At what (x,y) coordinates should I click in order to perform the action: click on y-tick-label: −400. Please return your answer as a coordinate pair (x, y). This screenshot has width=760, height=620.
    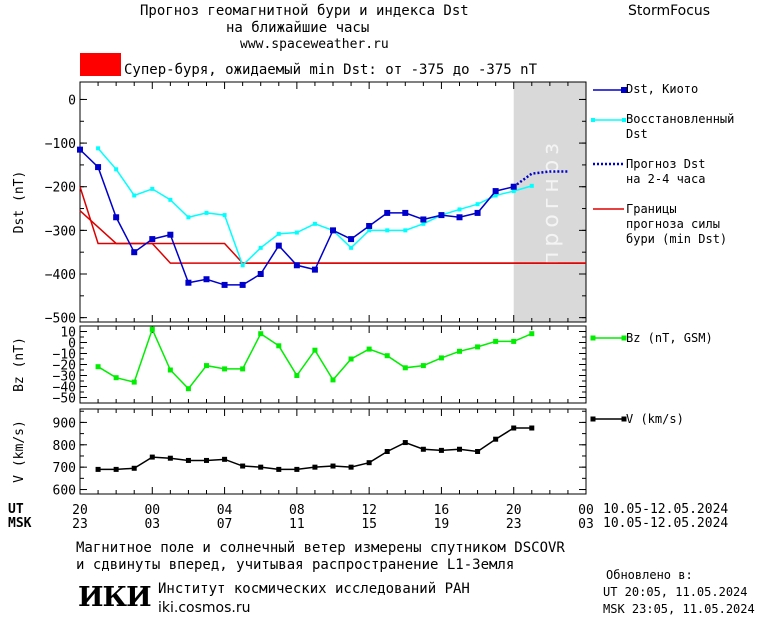
    Looking at the image, I should click on (60, 275).